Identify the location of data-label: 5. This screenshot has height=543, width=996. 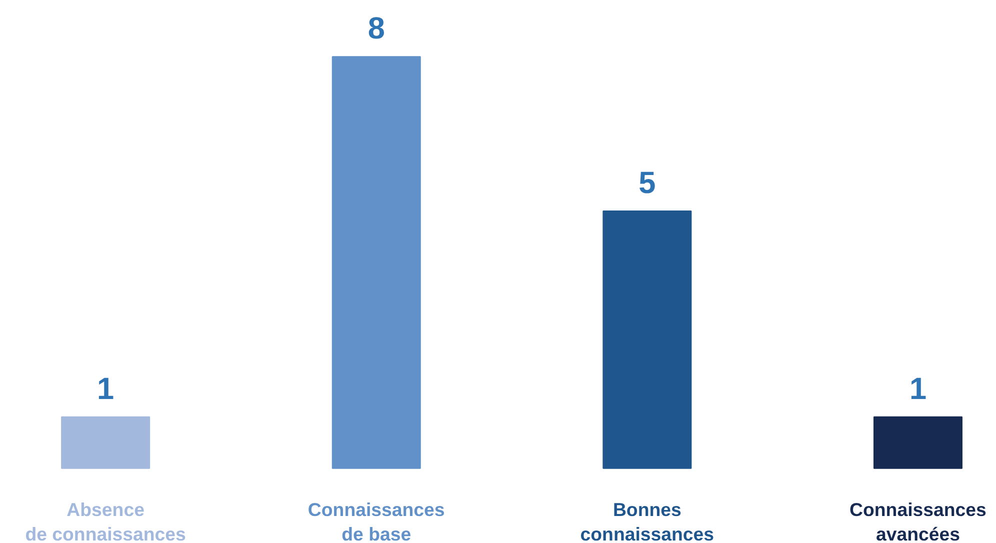
(647, 183).